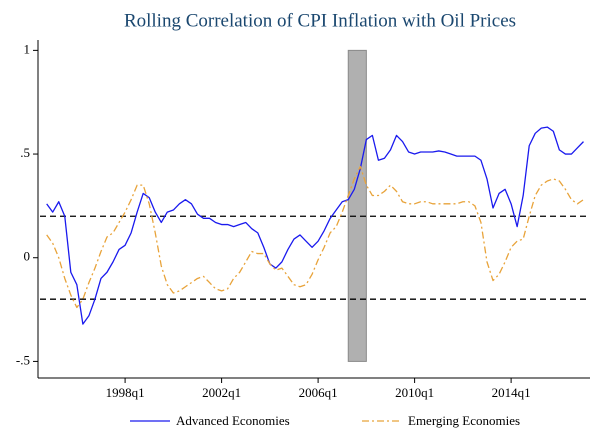 Image resolution: width=602 pixels, height=430 pixels. What do you see at coordinates (464, 420) in the screenshot?
I see `legend-label: Emerging Economies` at bounding box center [464, 420].